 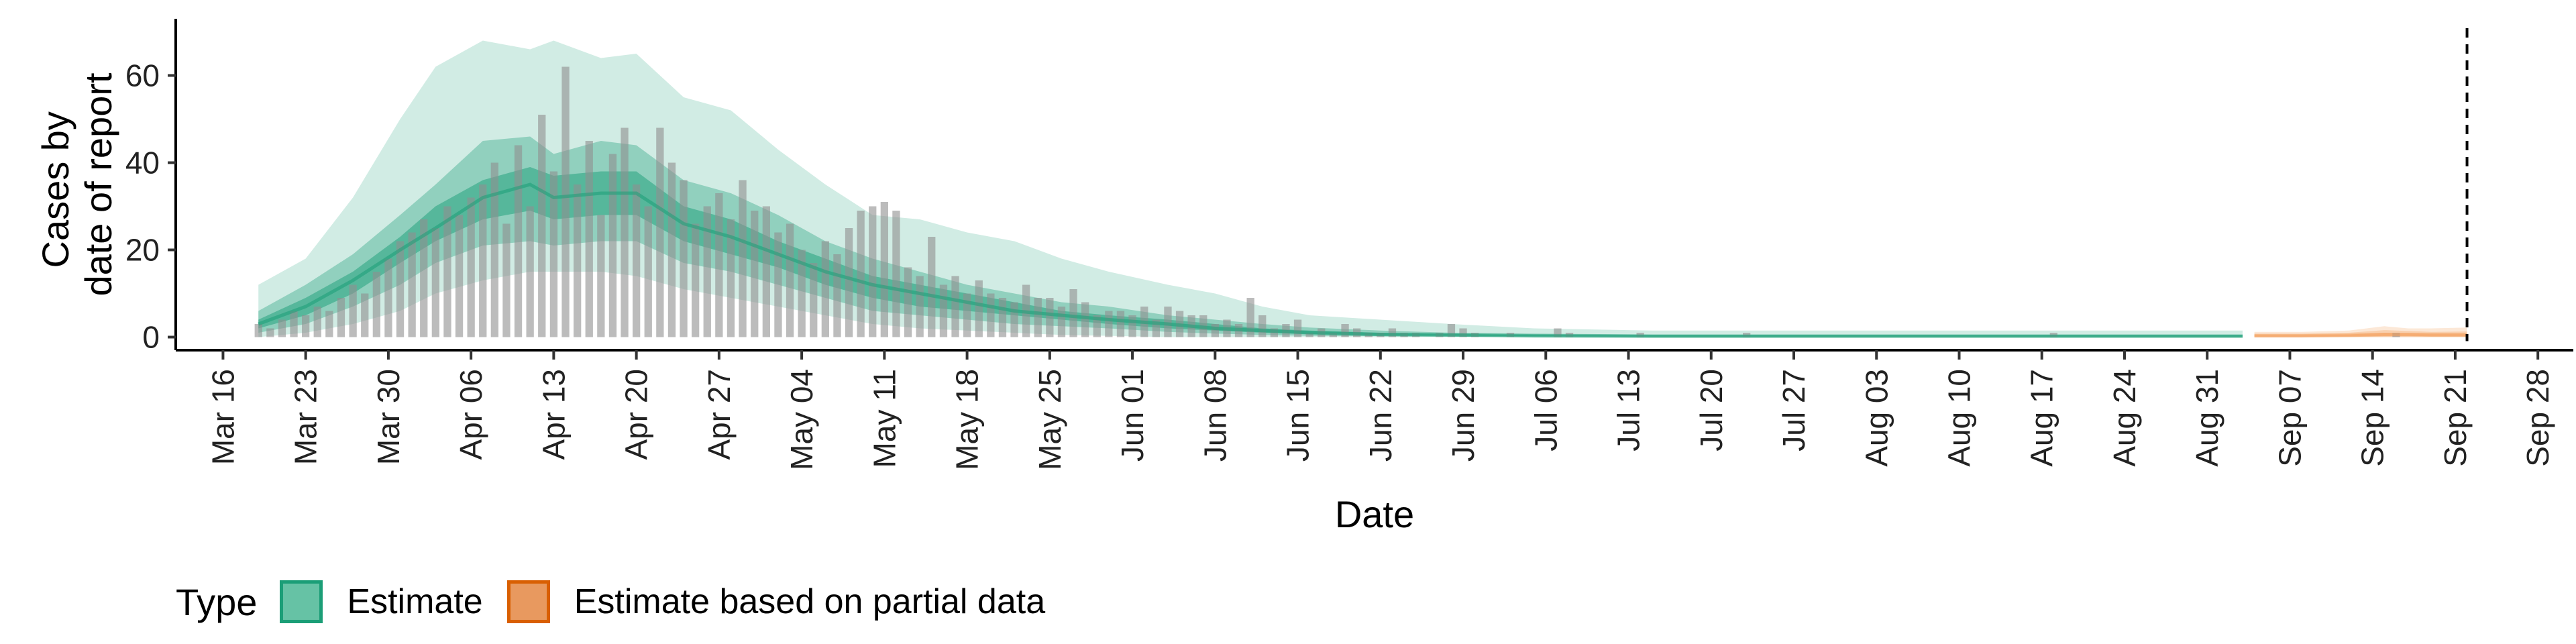 I want to click on x-tick-label: Jul 27, so click(x=1793, y=410).